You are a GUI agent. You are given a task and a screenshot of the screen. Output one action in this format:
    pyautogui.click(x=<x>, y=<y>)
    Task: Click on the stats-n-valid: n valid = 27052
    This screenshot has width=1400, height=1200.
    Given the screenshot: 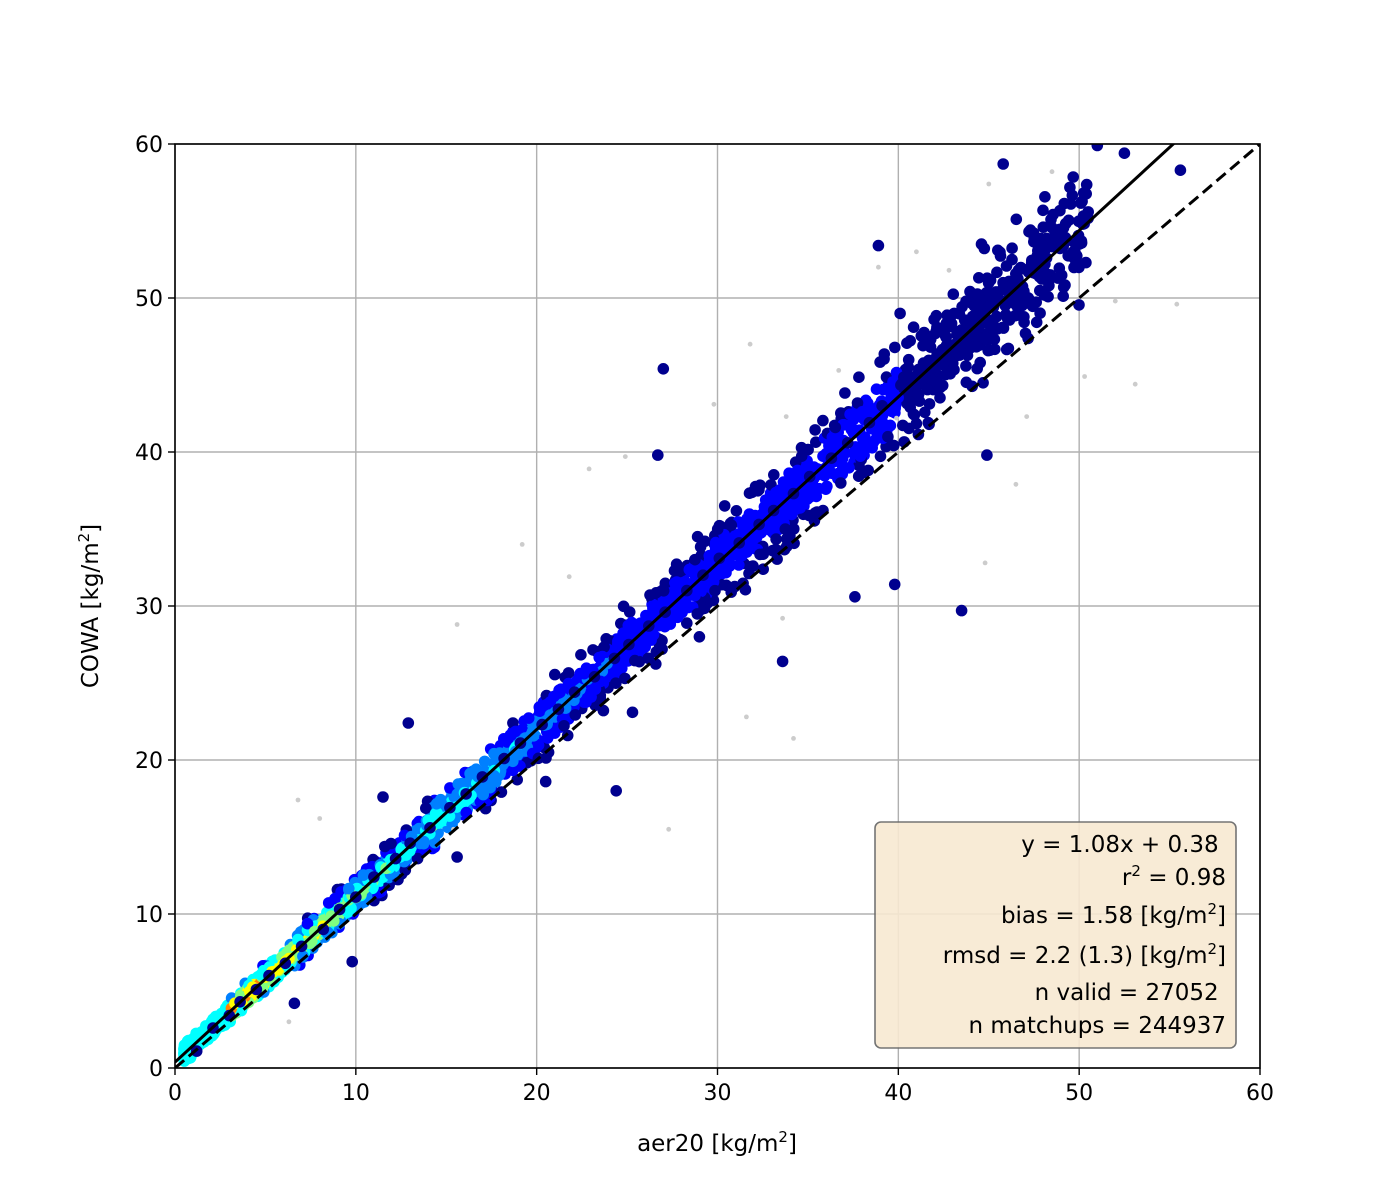 What is the action you would take?
    pyautogui.click(x=1130, y=993)
    